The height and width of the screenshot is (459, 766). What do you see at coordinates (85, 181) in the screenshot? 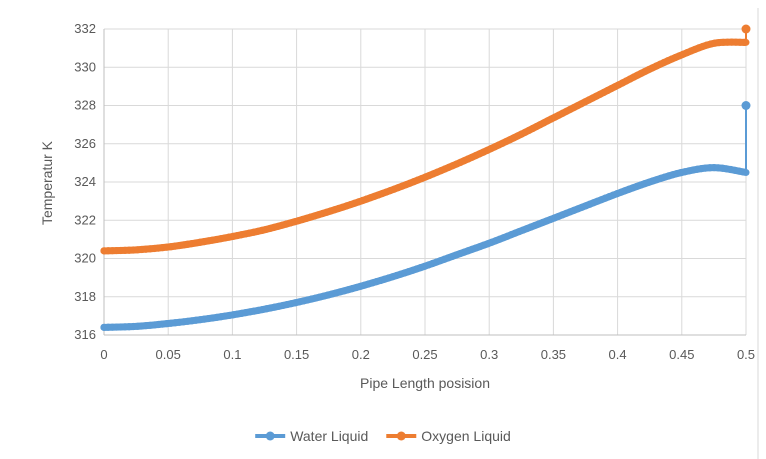
I see `y-tick-label: 324` at bounding box center [85, 181].